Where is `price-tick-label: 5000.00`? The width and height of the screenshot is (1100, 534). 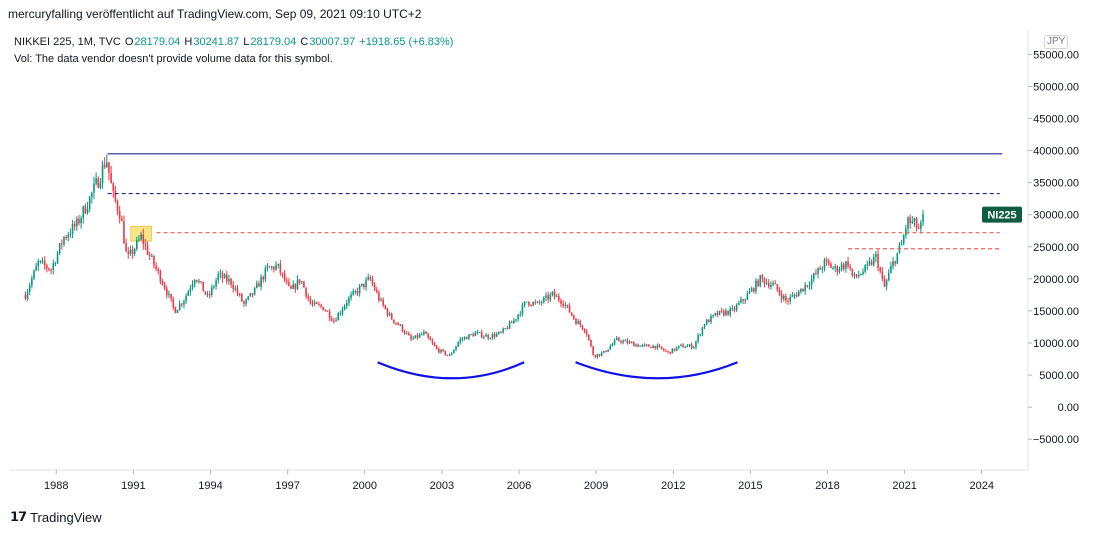
price-tick-label: 5000.00 is located at coordinates (1059, 376).